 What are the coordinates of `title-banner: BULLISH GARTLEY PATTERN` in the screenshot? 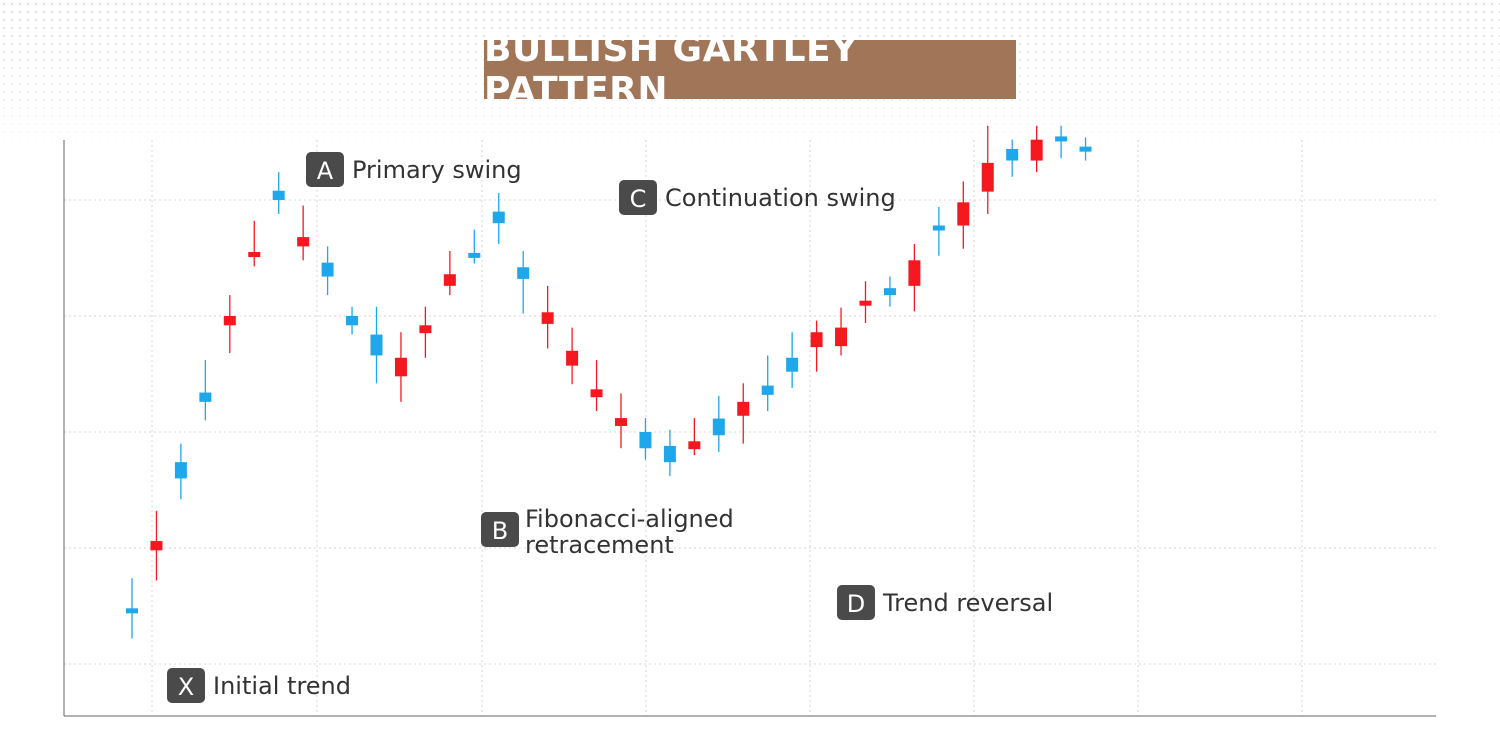 It's located at (750, 70).